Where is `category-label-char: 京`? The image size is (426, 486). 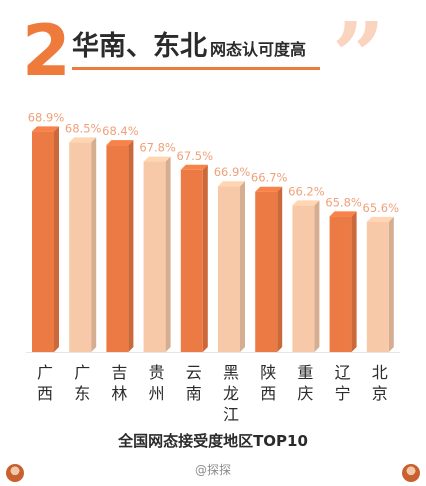 category-label-char: 京 is located at coordinates (380, 393).